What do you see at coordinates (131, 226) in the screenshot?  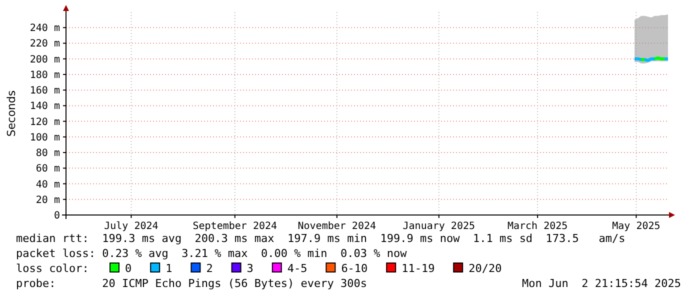 I see `x-tick-label: July 2024` at bounding box center [131, 226].